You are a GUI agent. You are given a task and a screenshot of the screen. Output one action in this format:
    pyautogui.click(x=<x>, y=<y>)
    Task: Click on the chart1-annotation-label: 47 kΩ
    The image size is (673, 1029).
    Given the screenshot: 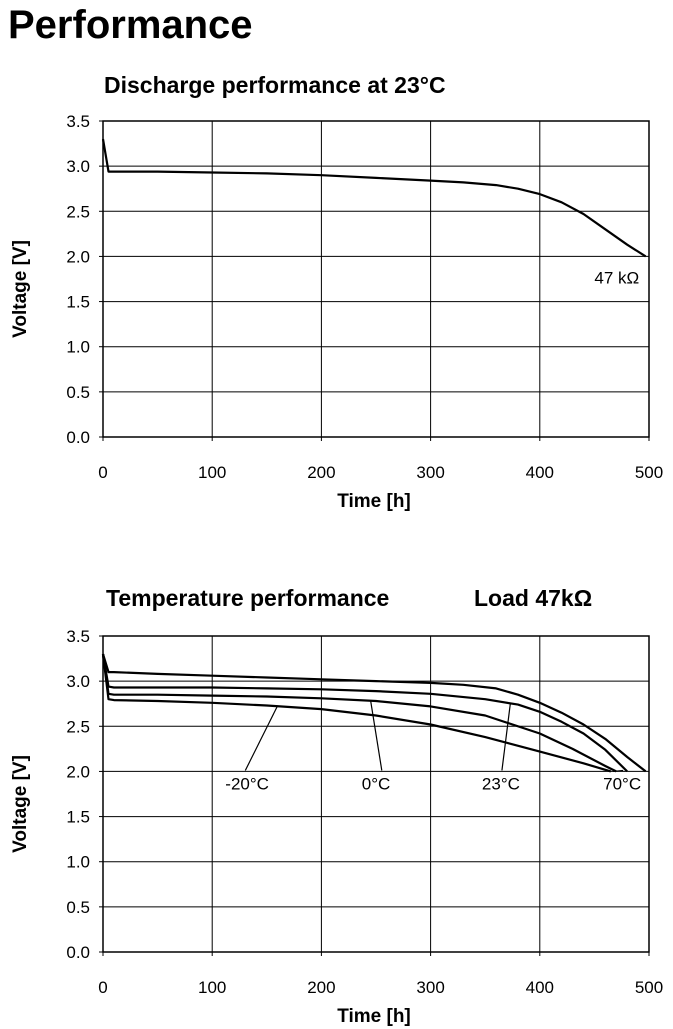 What is the action you would take?
    pyautogui.click(x=616, y=278)
    